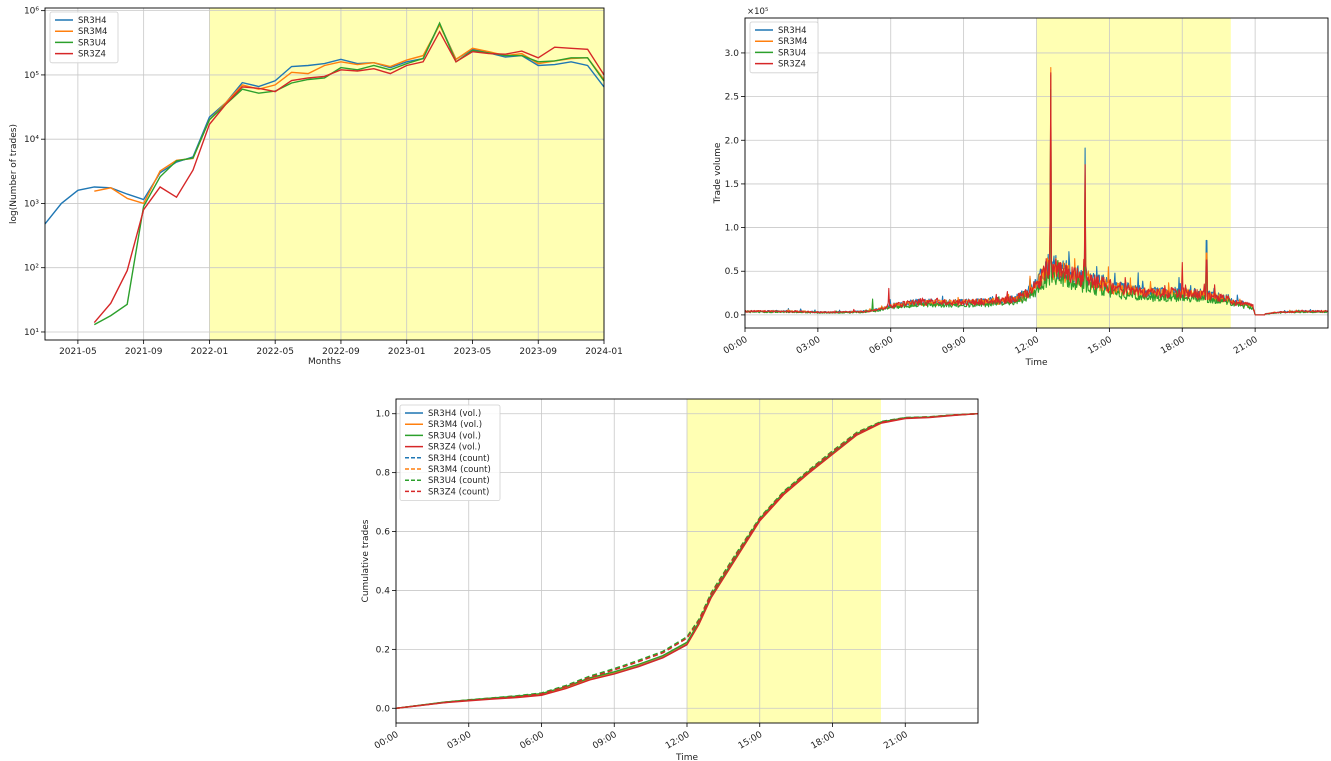  Describe the element at coordinates (31, 12) in the screenshot. I see `y-tick-label: 10⁶` at that location.